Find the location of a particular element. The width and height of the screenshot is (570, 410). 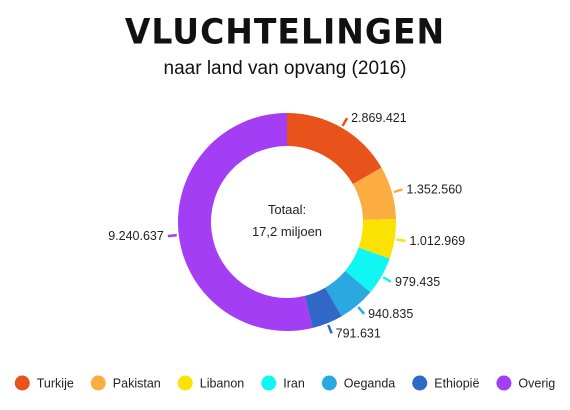

slice-iran is located at coordinates (367, 270).